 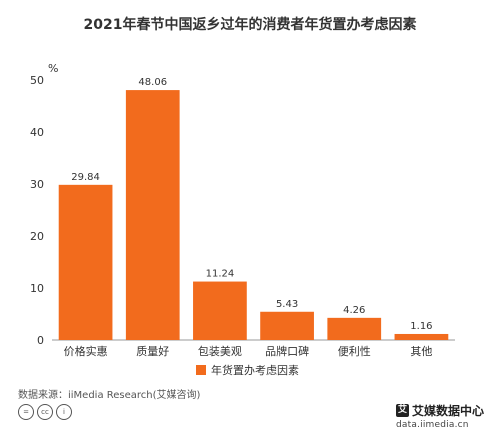 I want to click on y-tick-label: 50, so click(x=37, y=80).